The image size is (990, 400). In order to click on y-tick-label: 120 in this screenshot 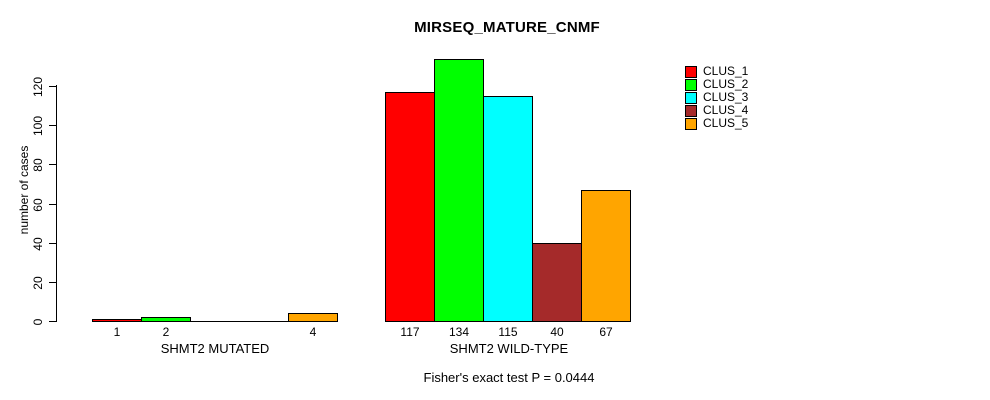, I will do `click(38, 87)`.